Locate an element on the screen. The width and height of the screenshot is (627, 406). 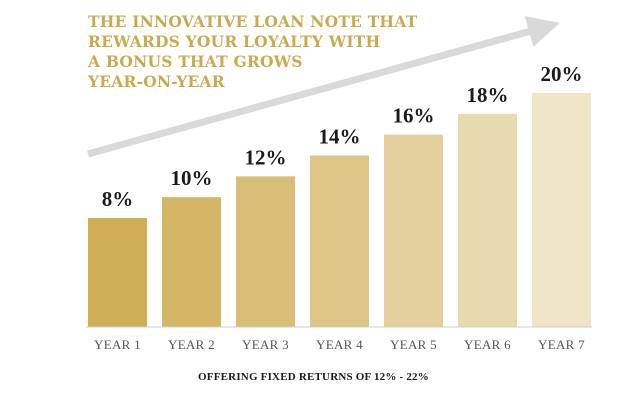
data-label-1: 8% is located at coordinates (118, 199).